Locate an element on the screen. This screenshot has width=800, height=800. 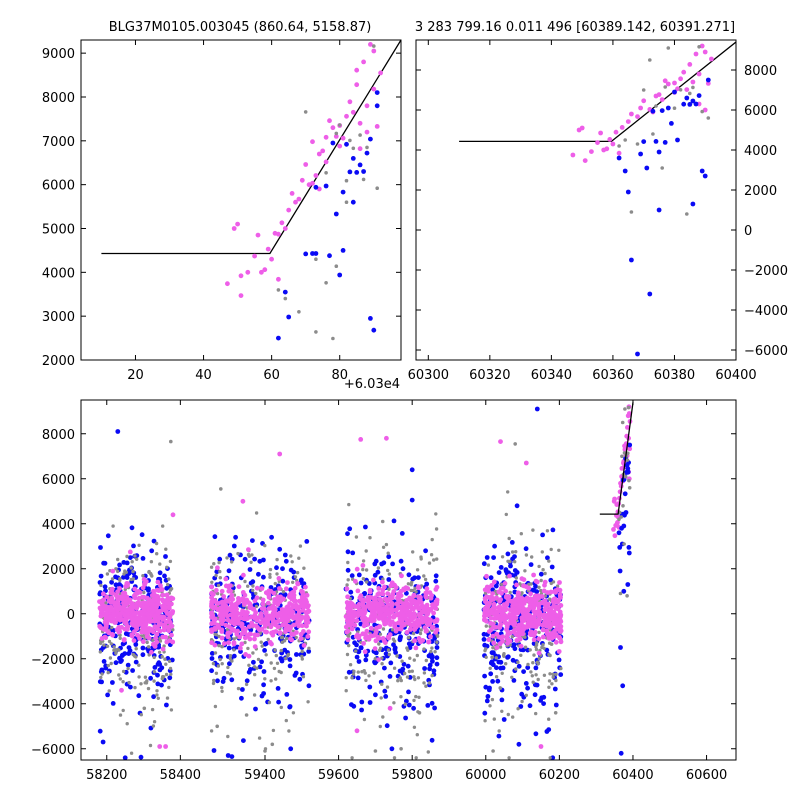
y-tick-label: −6000 is located at coordinates (766, 351).